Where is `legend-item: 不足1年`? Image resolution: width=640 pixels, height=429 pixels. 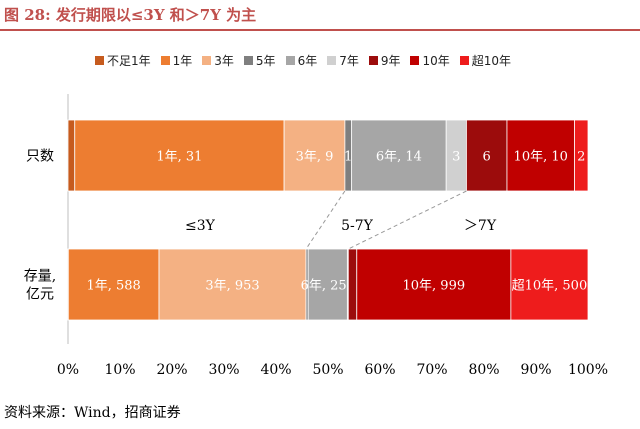
legend-item: 不足1年 is located at coordinates (123, 60).